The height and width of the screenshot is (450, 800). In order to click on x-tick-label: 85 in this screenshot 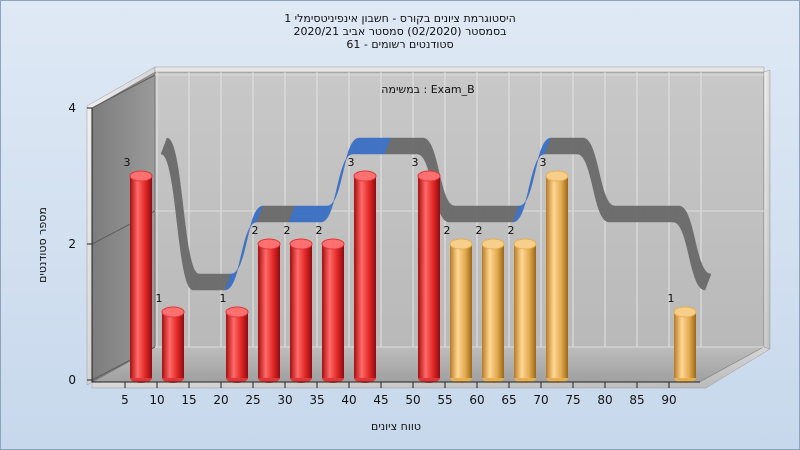, I will do `click(636, 400)`.